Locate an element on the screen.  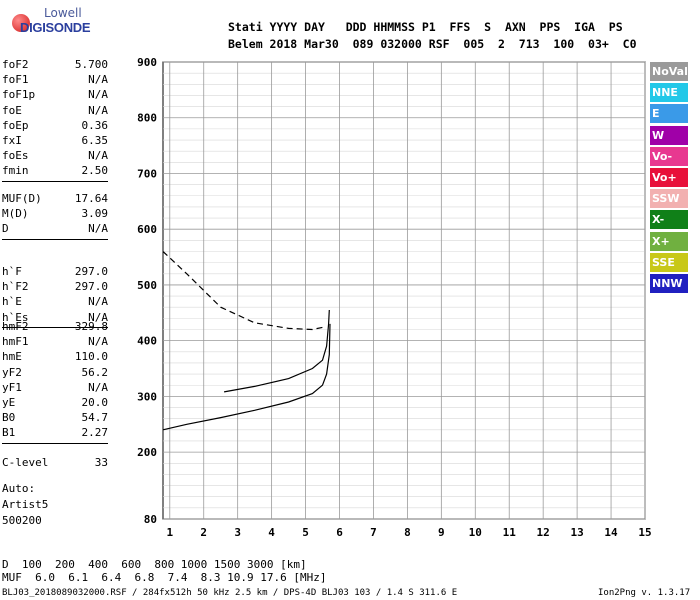
muf-label: MUF is located at coordinates (12, 577).